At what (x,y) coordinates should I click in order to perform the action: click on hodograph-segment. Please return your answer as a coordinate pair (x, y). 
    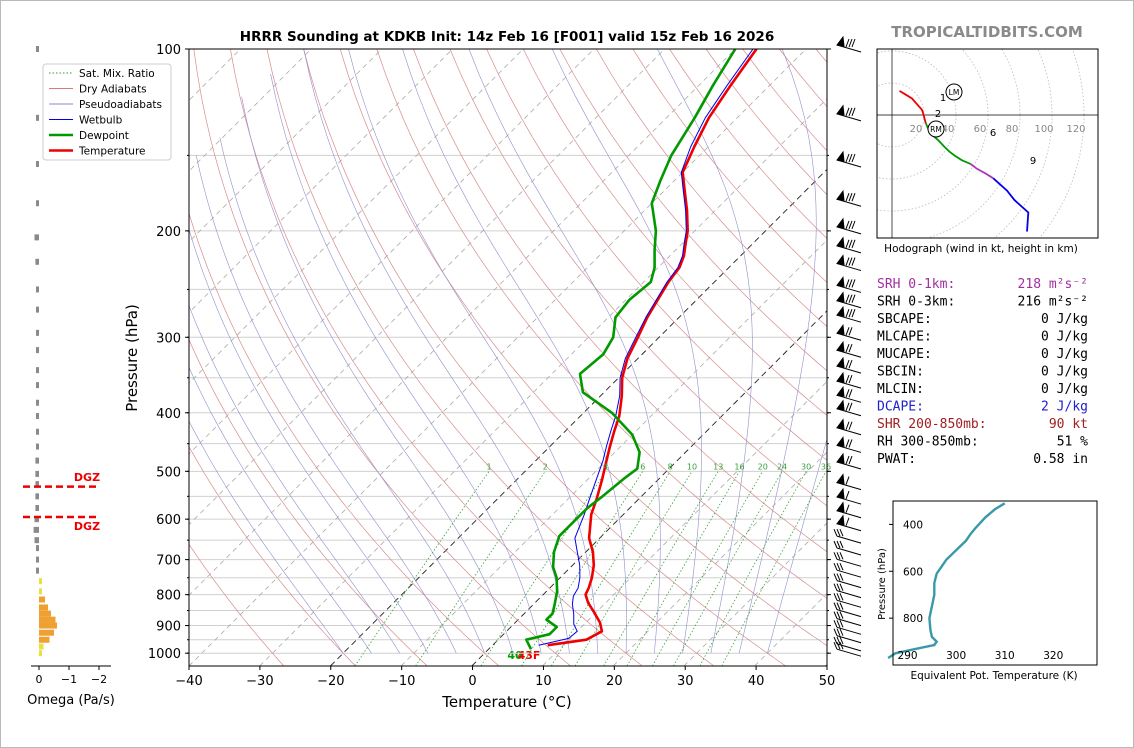
    Looking at the image, I should click on (910, 99).